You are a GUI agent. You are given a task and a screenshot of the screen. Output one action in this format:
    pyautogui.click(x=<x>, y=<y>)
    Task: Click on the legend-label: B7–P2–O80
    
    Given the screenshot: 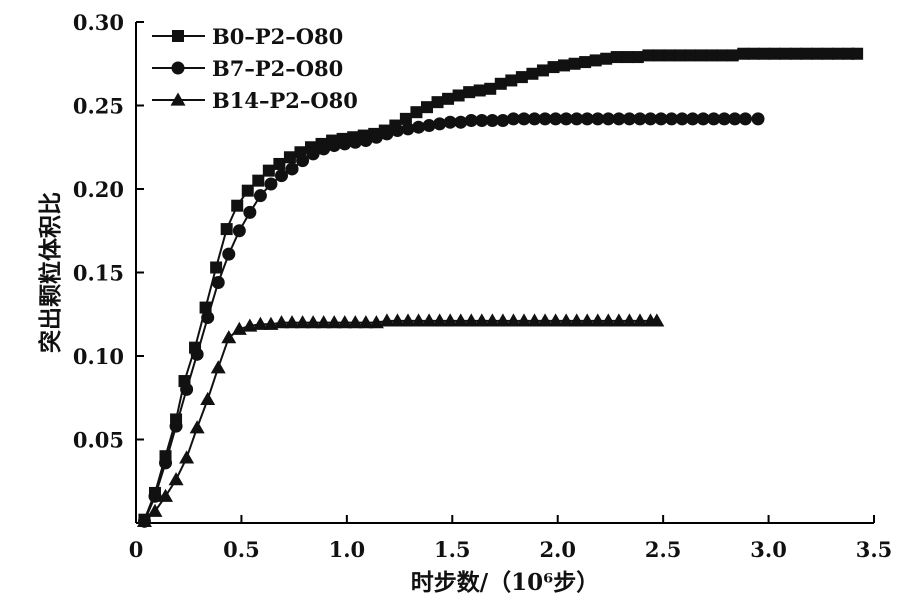 What is the action you would take?
    pyautogui.click(x=277, y=68)
    